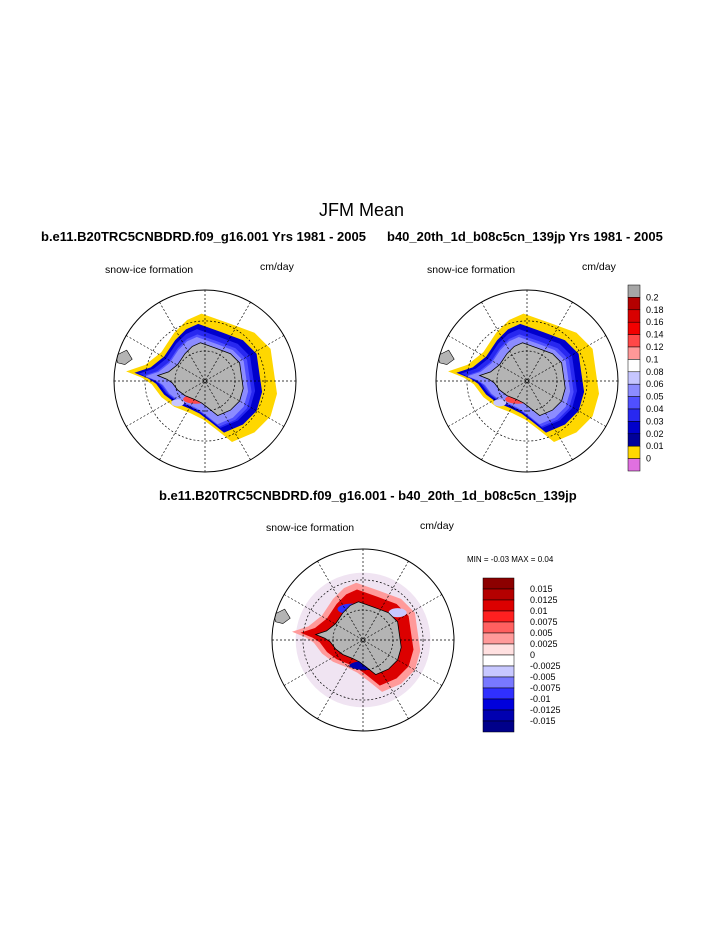 Image resolution: width=723 pixels, height=935 pixels. What do you see at coordinates (541, 589) in the screenshot?
I see `colorbar-tick-label: 0.015` at bounding box center [541, 589].